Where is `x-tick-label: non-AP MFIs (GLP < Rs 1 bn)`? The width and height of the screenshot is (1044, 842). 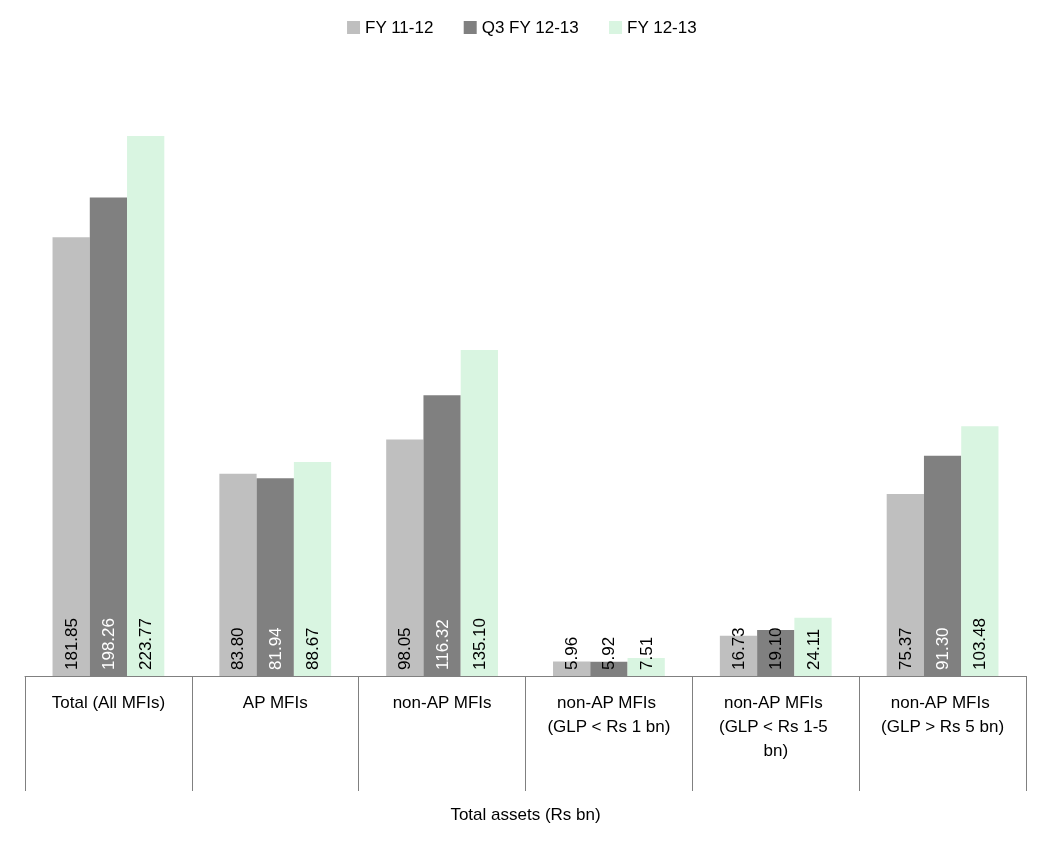
x-tick-label: non-AP MFIs (GLP < Rs 1 bn) is located at coordinates (609, 714).